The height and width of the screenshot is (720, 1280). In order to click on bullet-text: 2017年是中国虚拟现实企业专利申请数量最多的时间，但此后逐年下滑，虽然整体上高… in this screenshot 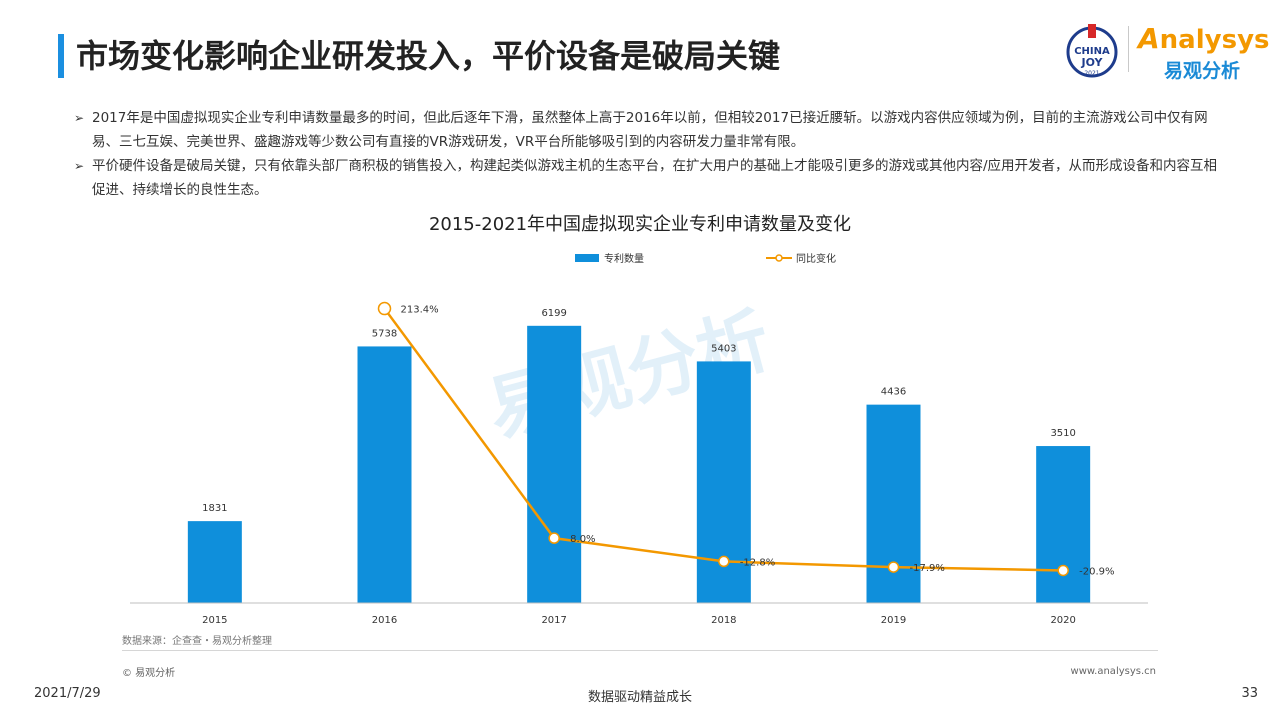, I will do `click(650, 130)`.